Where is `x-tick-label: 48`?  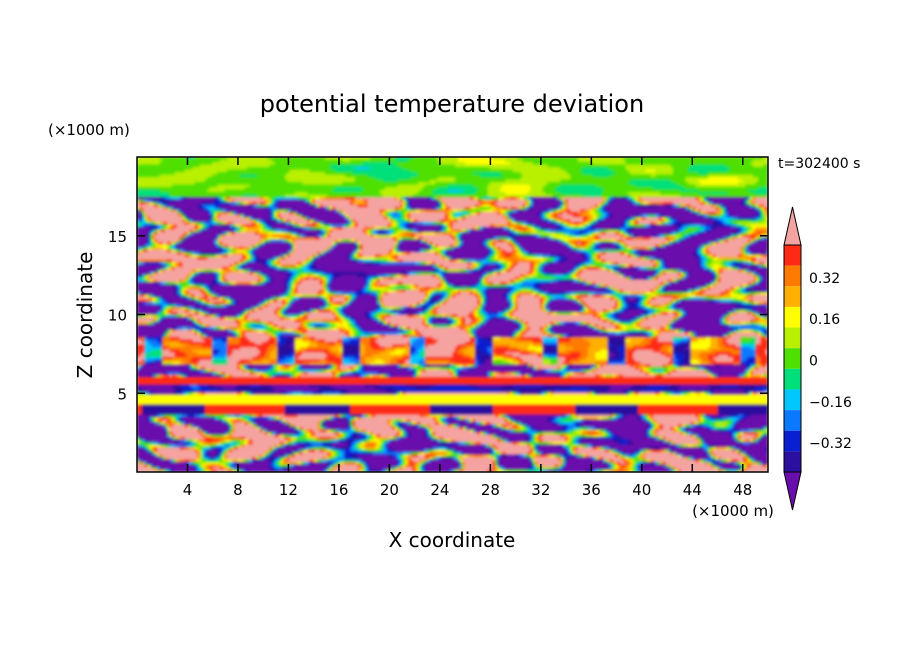
x-tick-label: 48 is located at coordinates (742, 490).